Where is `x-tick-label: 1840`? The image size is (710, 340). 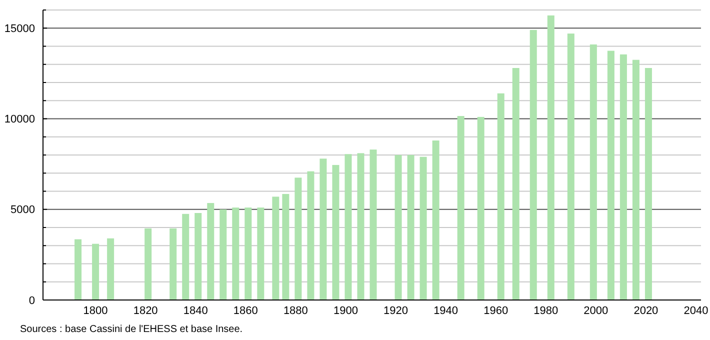 x-tick-label: 1840 is located at coordinates (195, 311).